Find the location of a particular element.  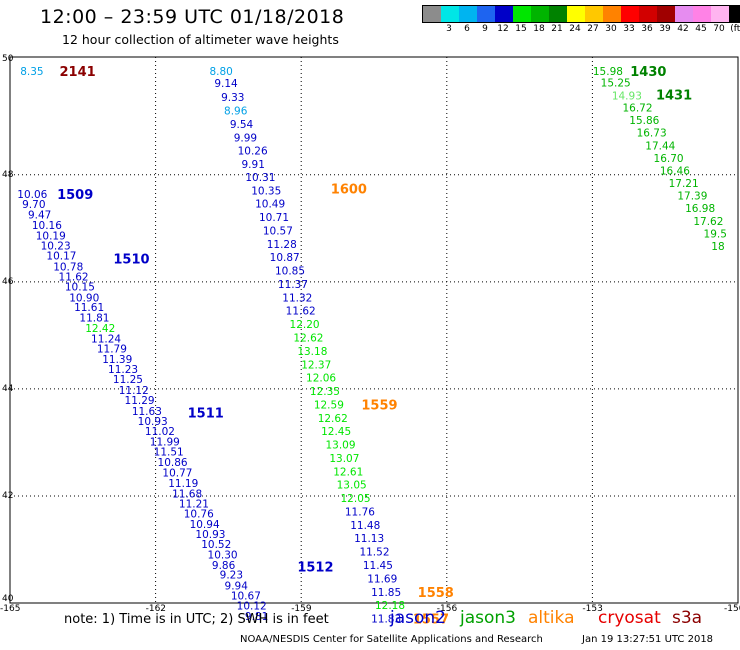

pass-label: 1511 is located at coordinates (206, 413).